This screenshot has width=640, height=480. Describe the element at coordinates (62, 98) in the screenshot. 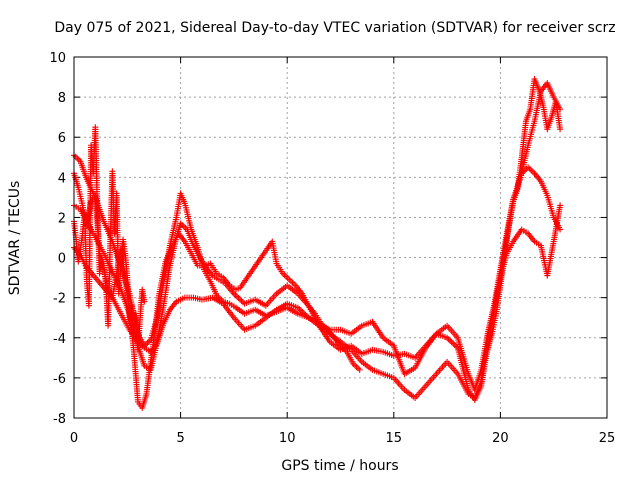

I see `y-tick-label: 8` at that location.